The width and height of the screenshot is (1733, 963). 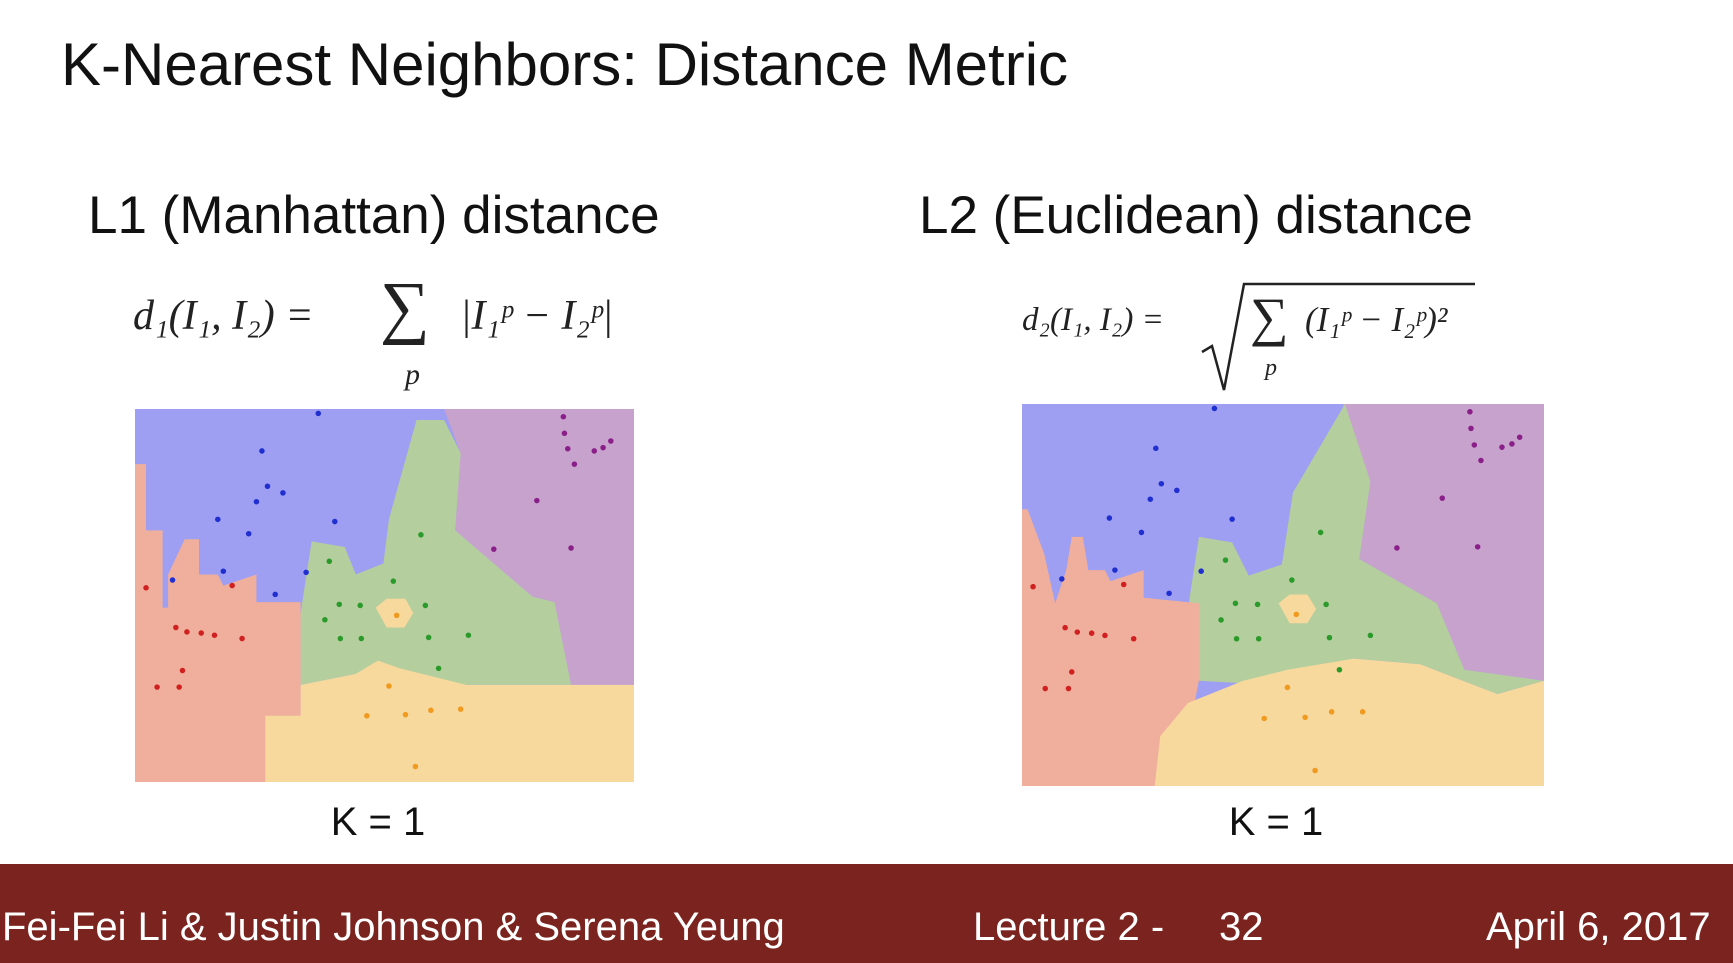 What do you see at coordinates (223, 316) in the screenshot?
I see `formula-lhs: d₁(I₁, I₂) =` at bounding box center [223, 316].